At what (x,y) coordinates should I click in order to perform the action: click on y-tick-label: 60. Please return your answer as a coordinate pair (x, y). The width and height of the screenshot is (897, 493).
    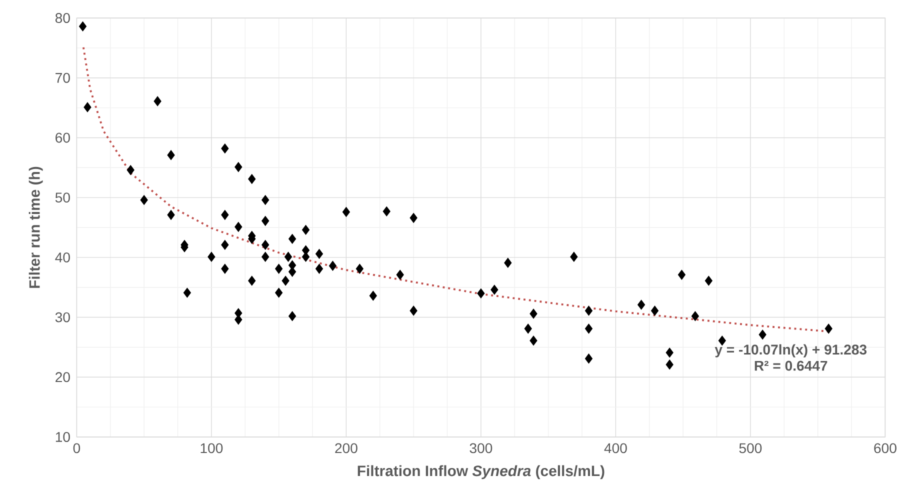
    Looking at the image, I should click on (63, 137).